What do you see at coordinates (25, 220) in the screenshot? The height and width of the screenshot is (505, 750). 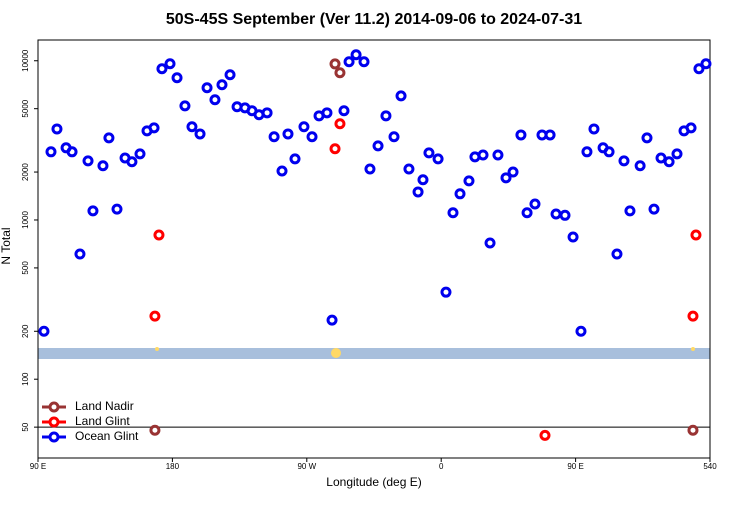 I see `y-tick-label: 1000` at bounding box center [25, 220].